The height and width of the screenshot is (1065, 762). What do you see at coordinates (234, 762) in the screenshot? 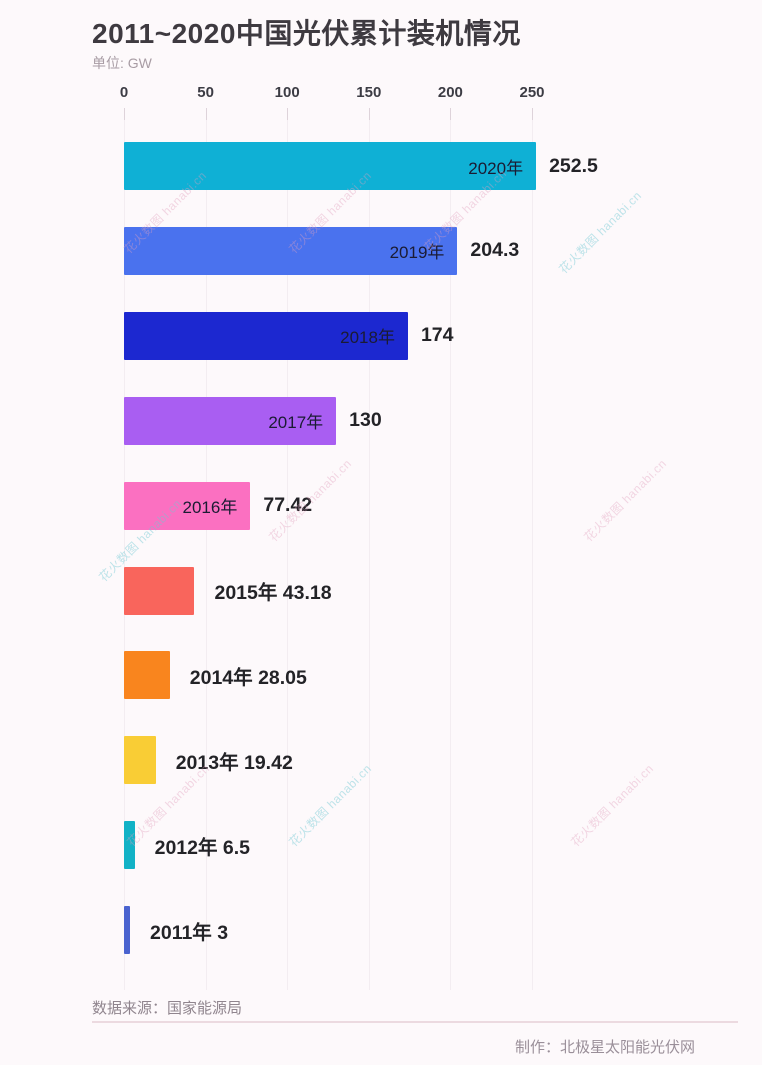
I see `bar-category-value-label: 2013年 19.42` at bounding box center [234, 762].